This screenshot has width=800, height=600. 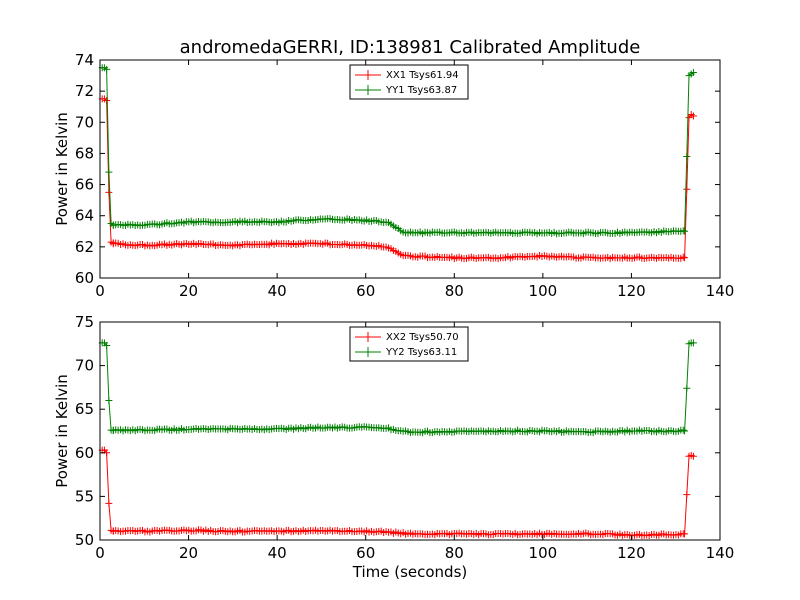 What do you see at coordinates (720, 553) in the screenshot?
I see `bottom-xtick-label: 140` at bounding box center [720, 553].